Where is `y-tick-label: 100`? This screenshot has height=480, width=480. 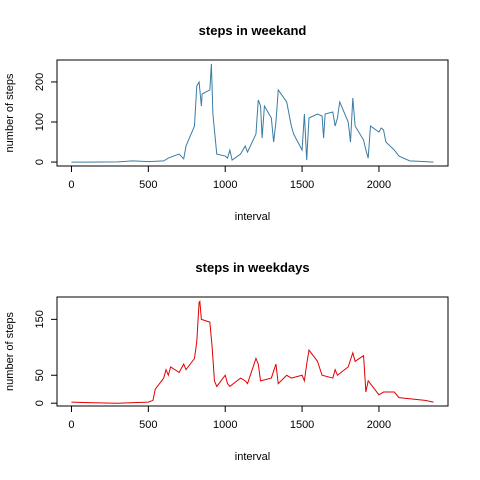
y-tick-label: 100 is located at coordinates (40, 122).